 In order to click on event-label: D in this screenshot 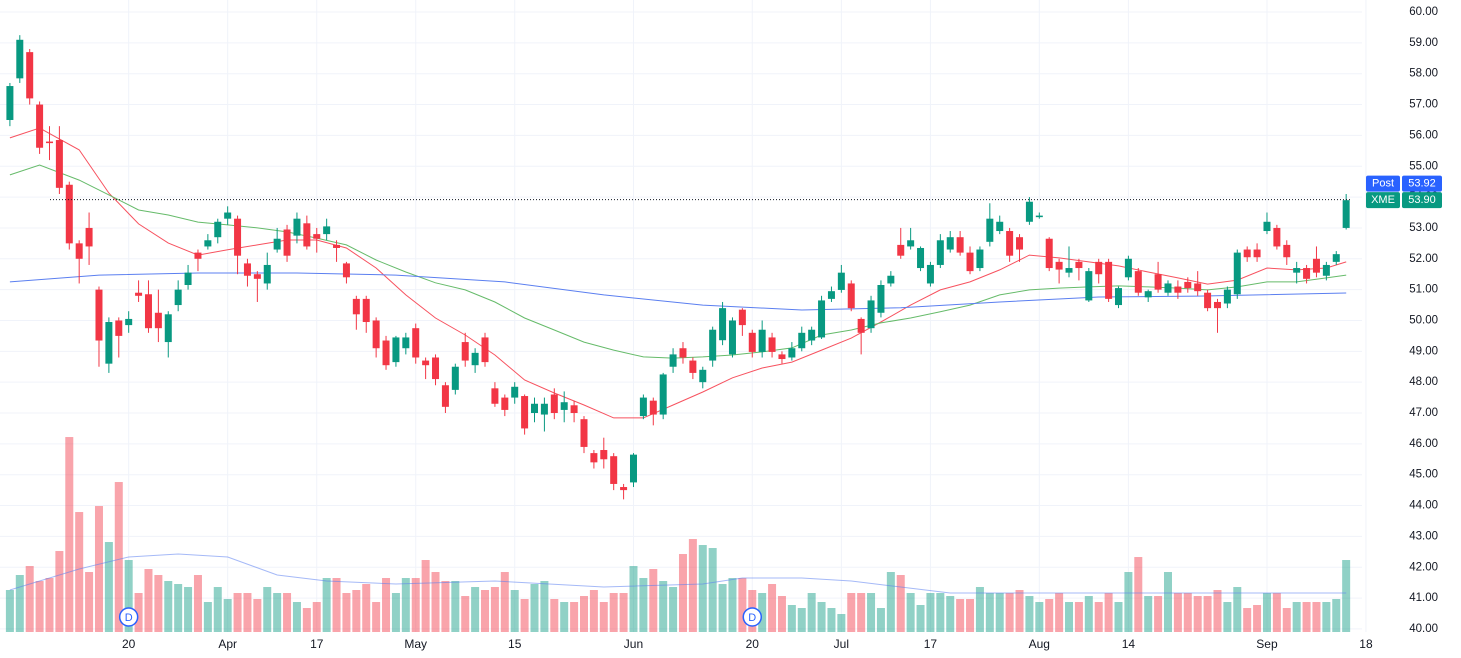, I will do `click(129, 618)`.